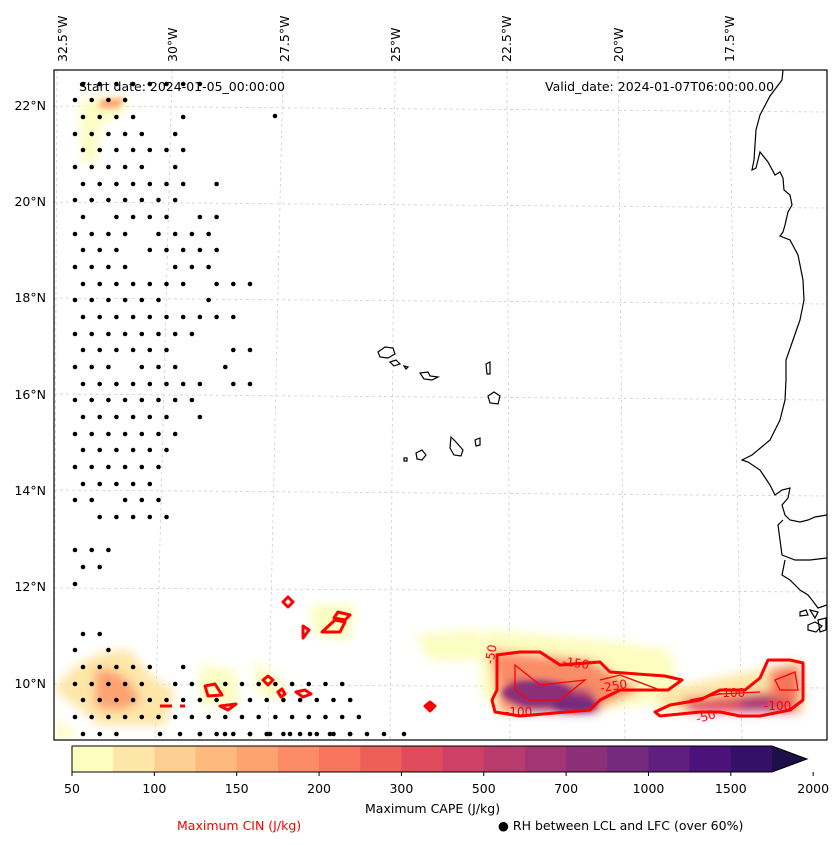 This screenshot has width=837, height=845. I want to click on cin-contours, so click(482, 656).